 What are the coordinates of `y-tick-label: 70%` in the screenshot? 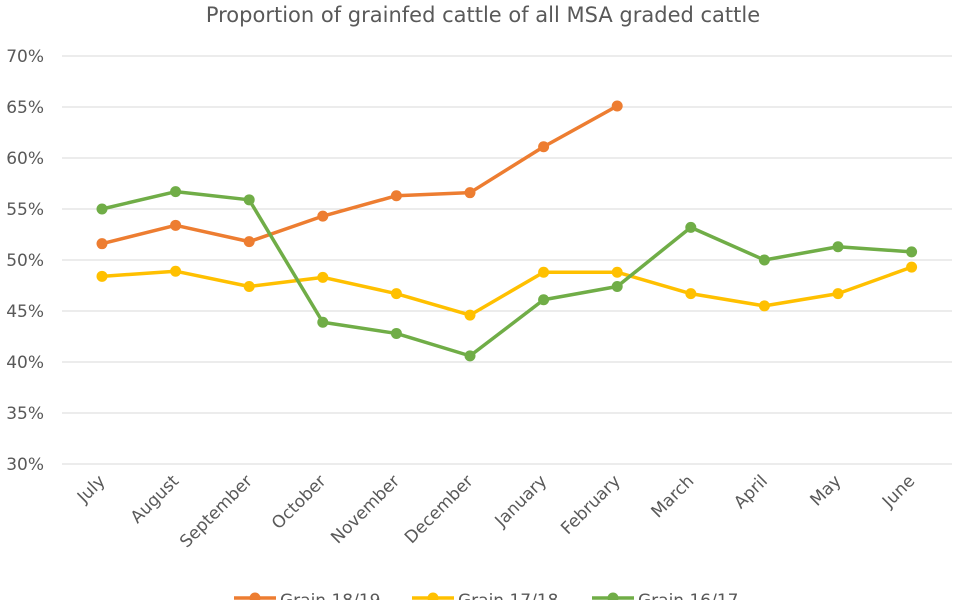 It's located at (25, 57).